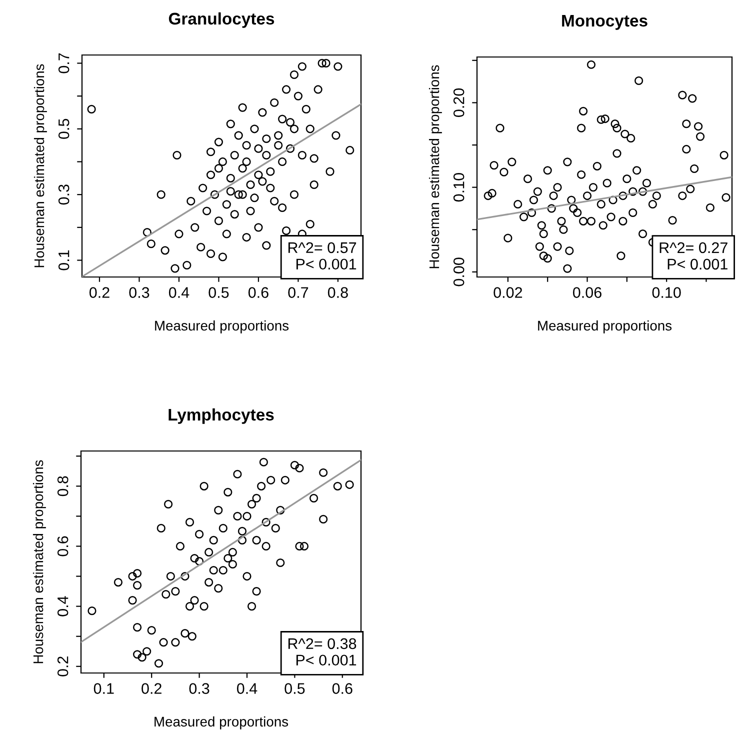  Describe the element at coordinates (221, 416) in the screenshot. I see `chart-title: Lymphocytes` at that location.